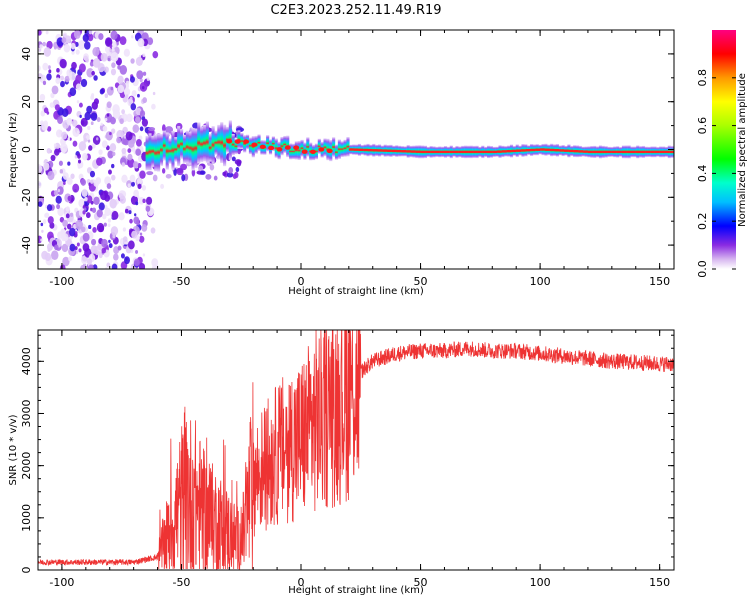  I want to click on colorbar-gradient, so click(724, 149).